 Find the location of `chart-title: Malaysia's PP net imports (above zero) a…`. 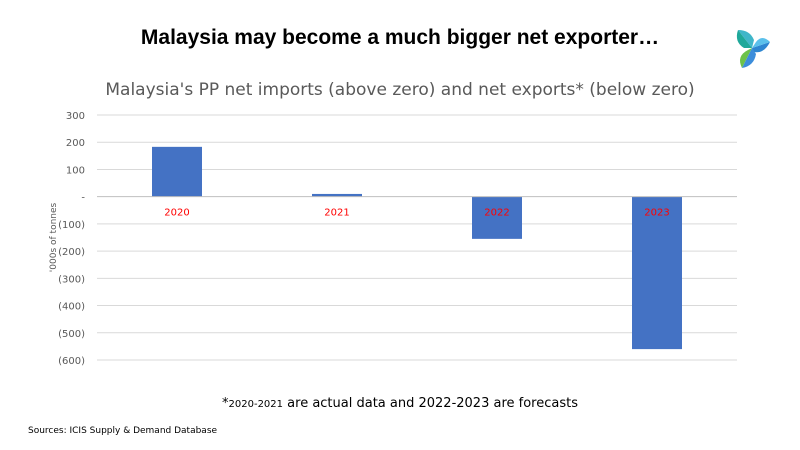

chart-title: Malaysia's PP net imports (above zero) a… is located at coordinates (400, 90).